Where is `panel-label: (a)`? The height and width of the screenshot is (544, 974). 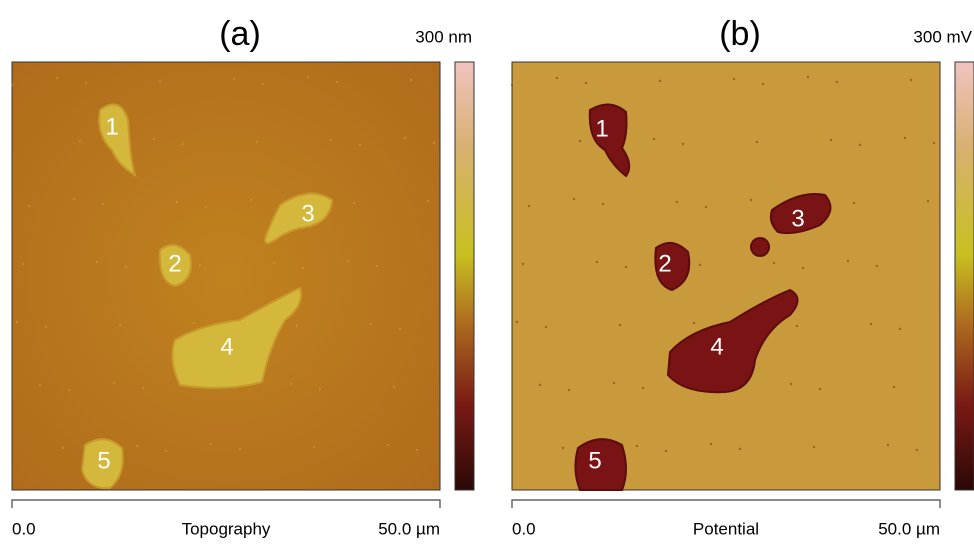 panel-label: (a) is located at coordinates (240, 34).